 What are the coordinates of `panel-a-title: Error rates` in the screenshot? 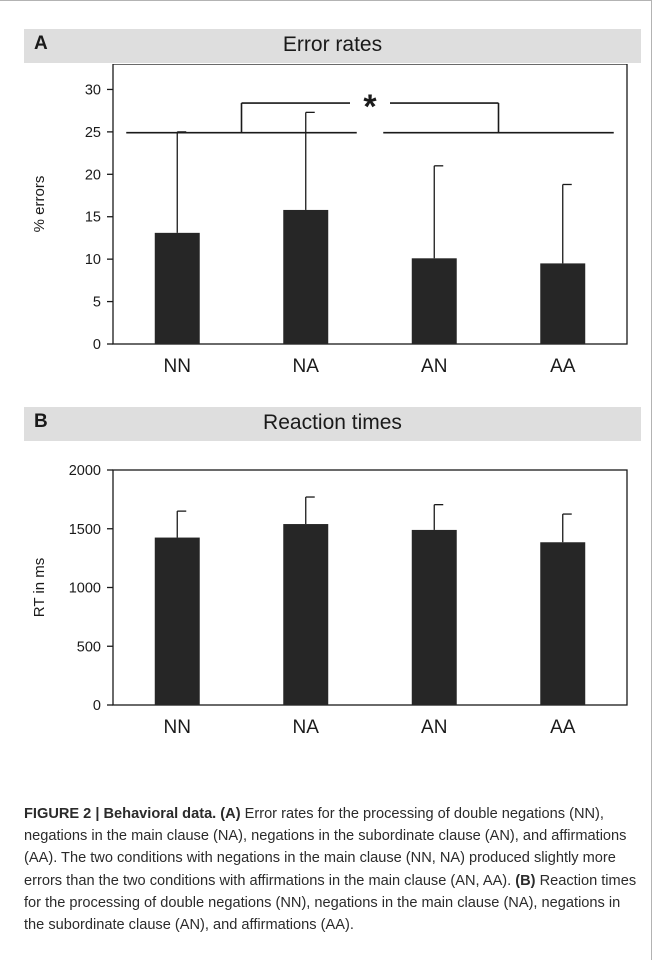 It's located at (332, 44).